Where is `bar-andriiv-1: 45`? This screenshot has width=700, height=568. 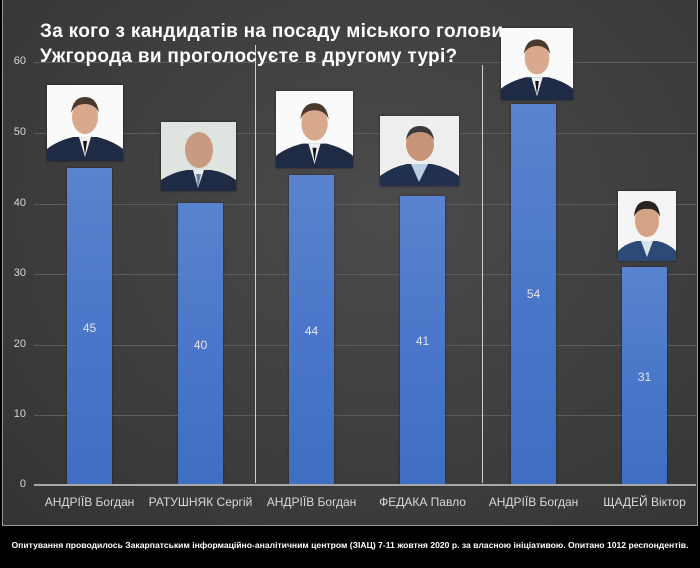 bar-andriiv-1: 45 is located at coordinates (89, 326).